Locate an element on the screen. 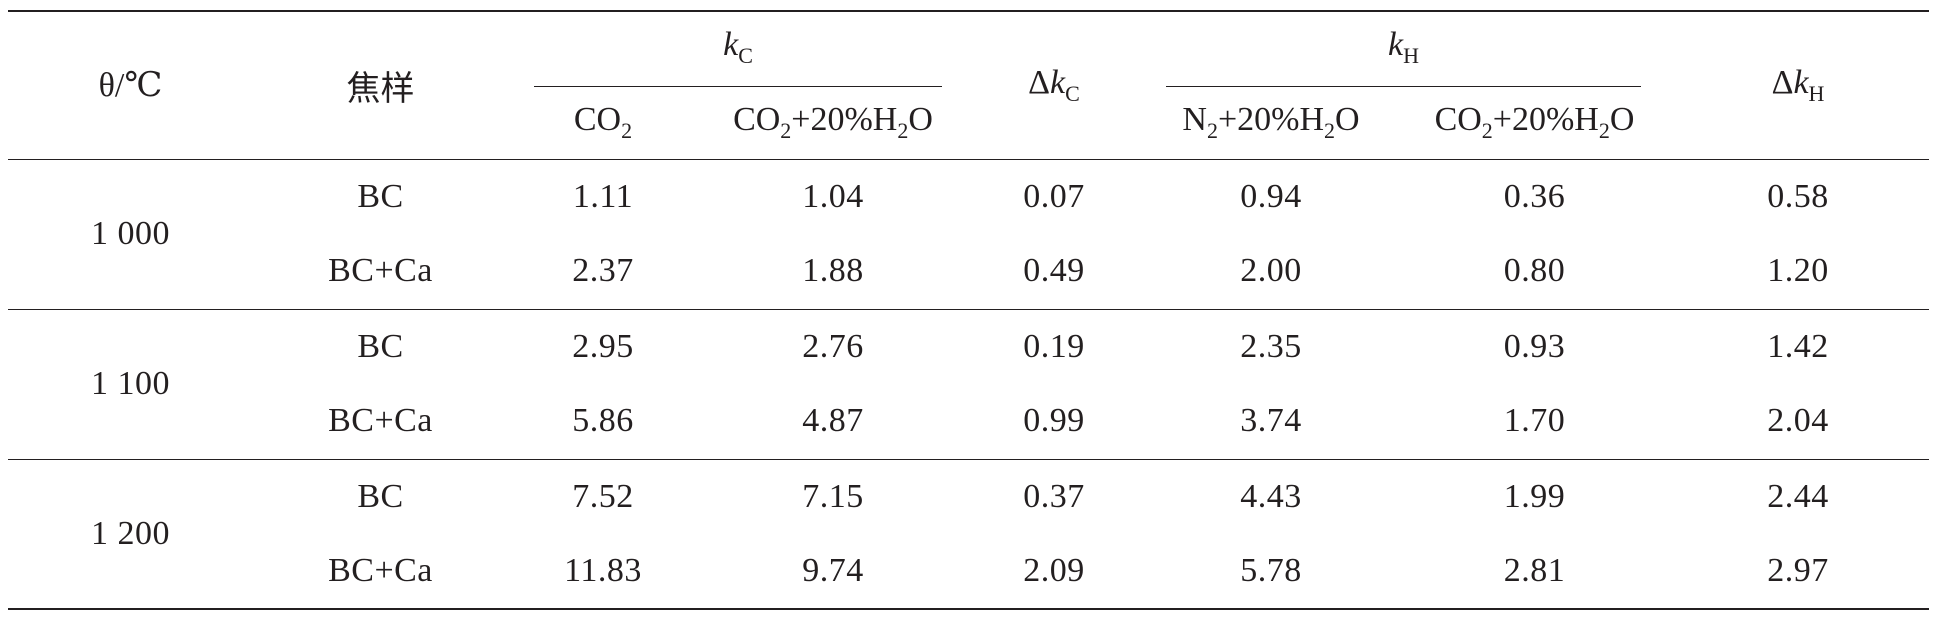 The width and height of the screenshot is (1937, 620). value-cell-kh-n2-h2o: 3.74 is located at coordinates (1271, 421).